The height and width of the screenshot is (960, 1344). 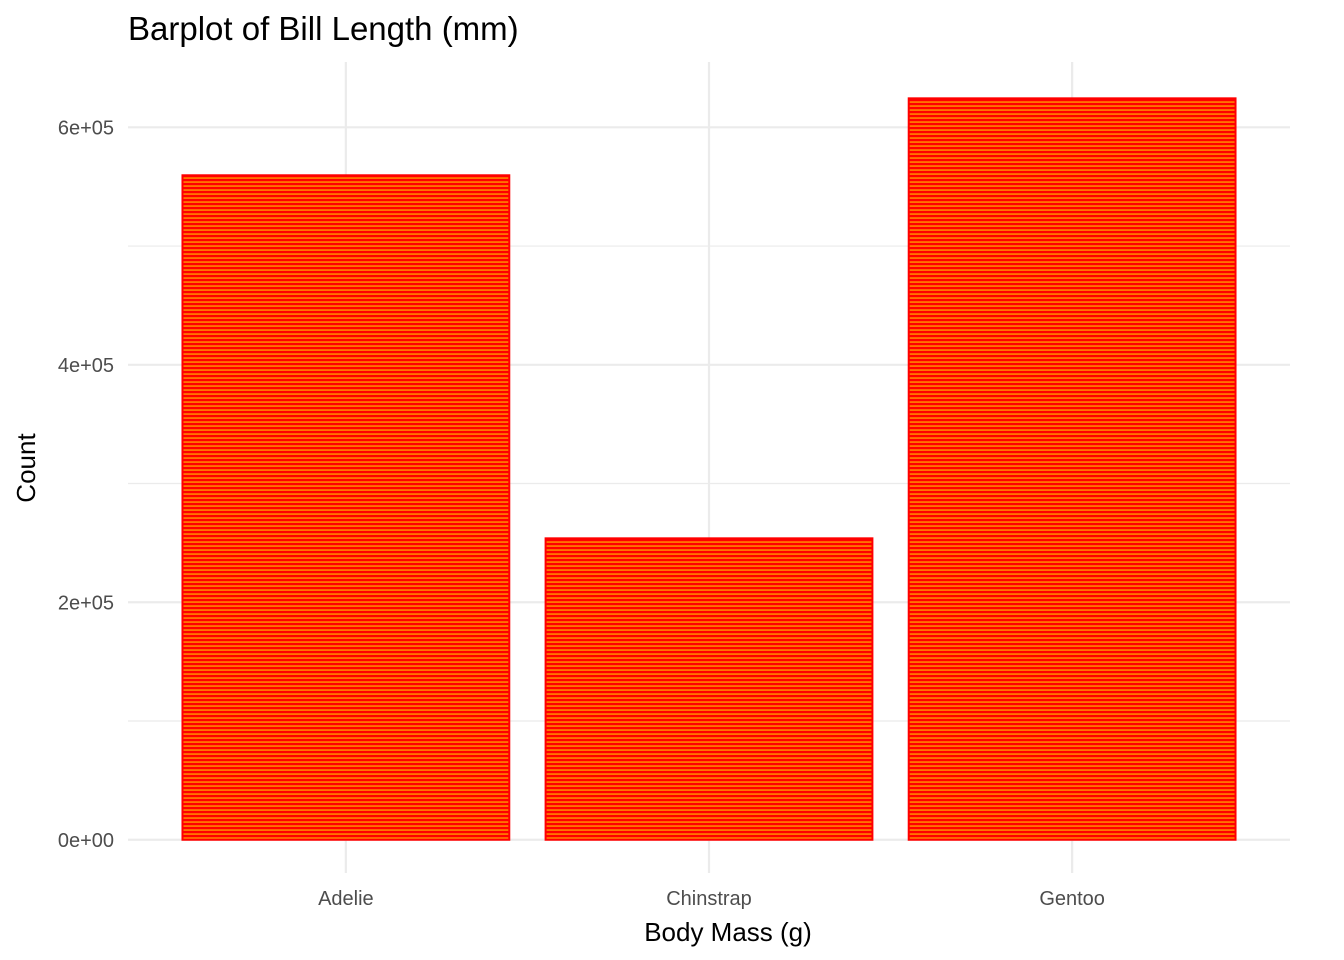 I want to click on y-axis-ticks: 0e+00 2e+05 4e+05 6e+05, so click(x=86, y=484).